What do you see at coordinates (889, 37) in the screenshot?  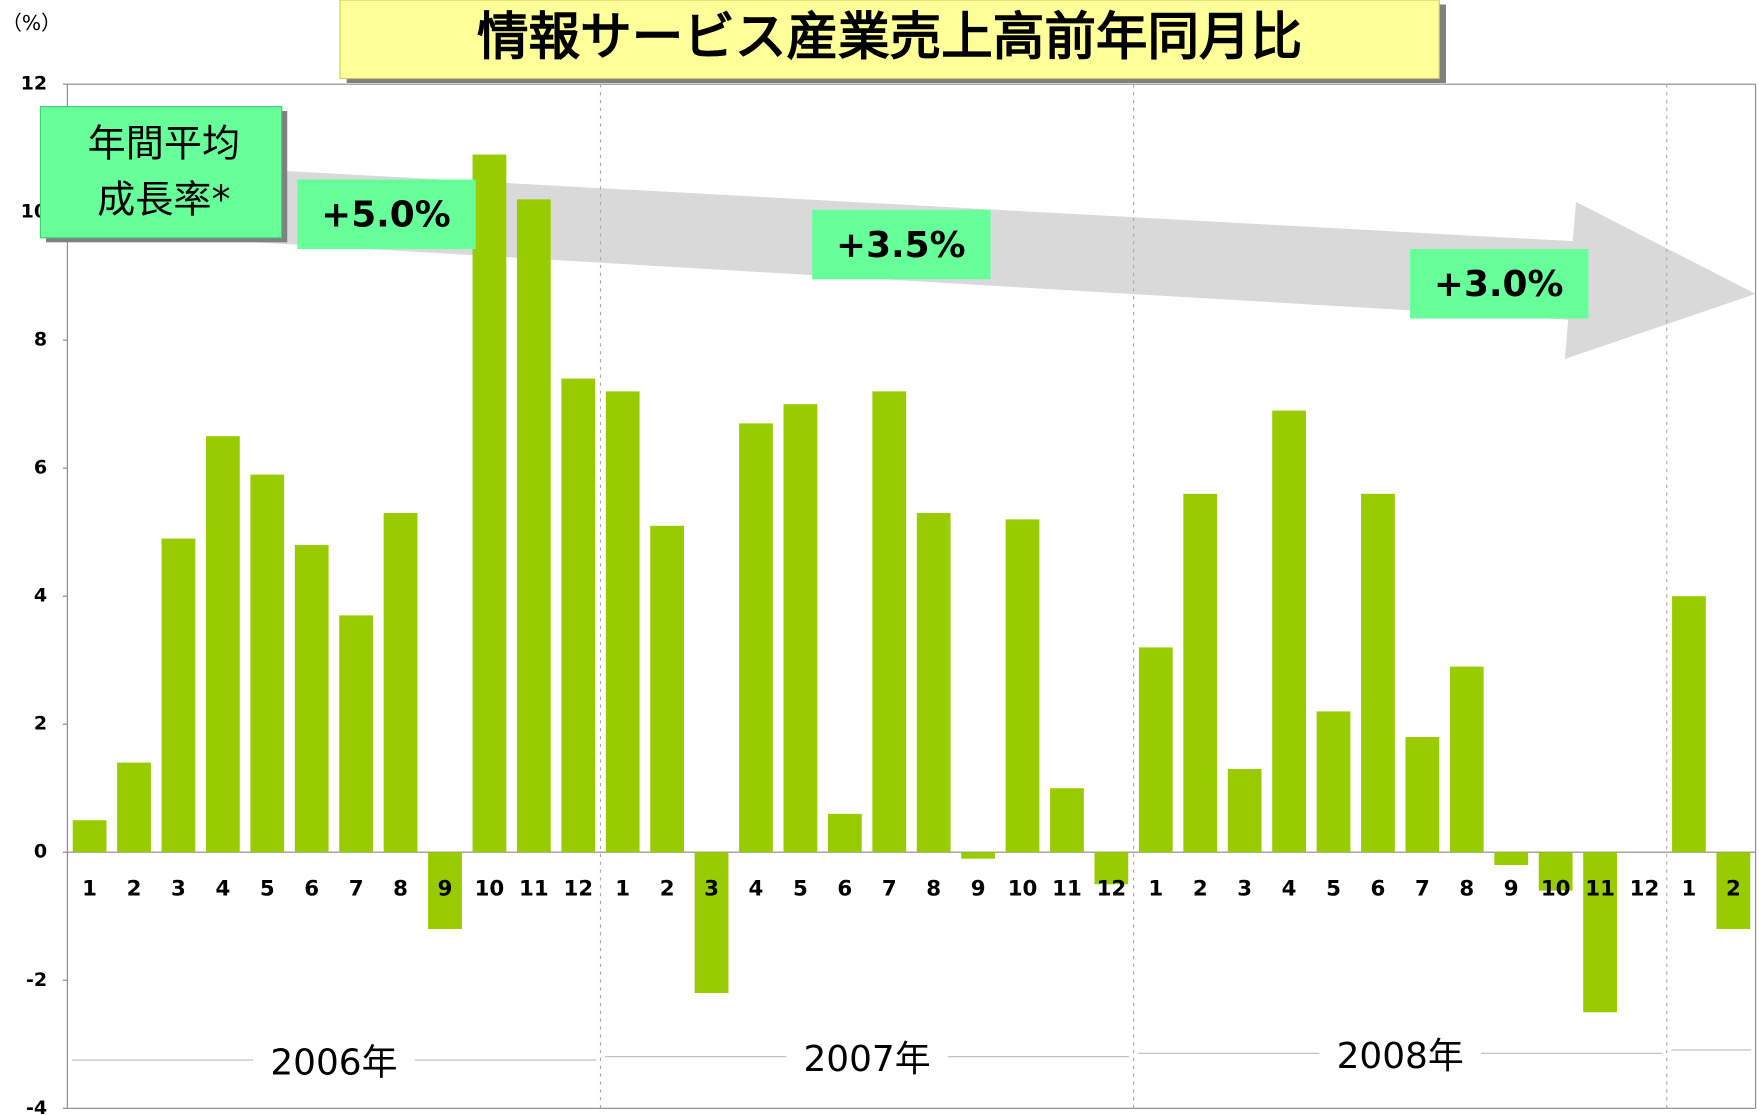 I see `chart-title: 情報サービス産業売上高前年同月比` at bounding box center [889, 37].